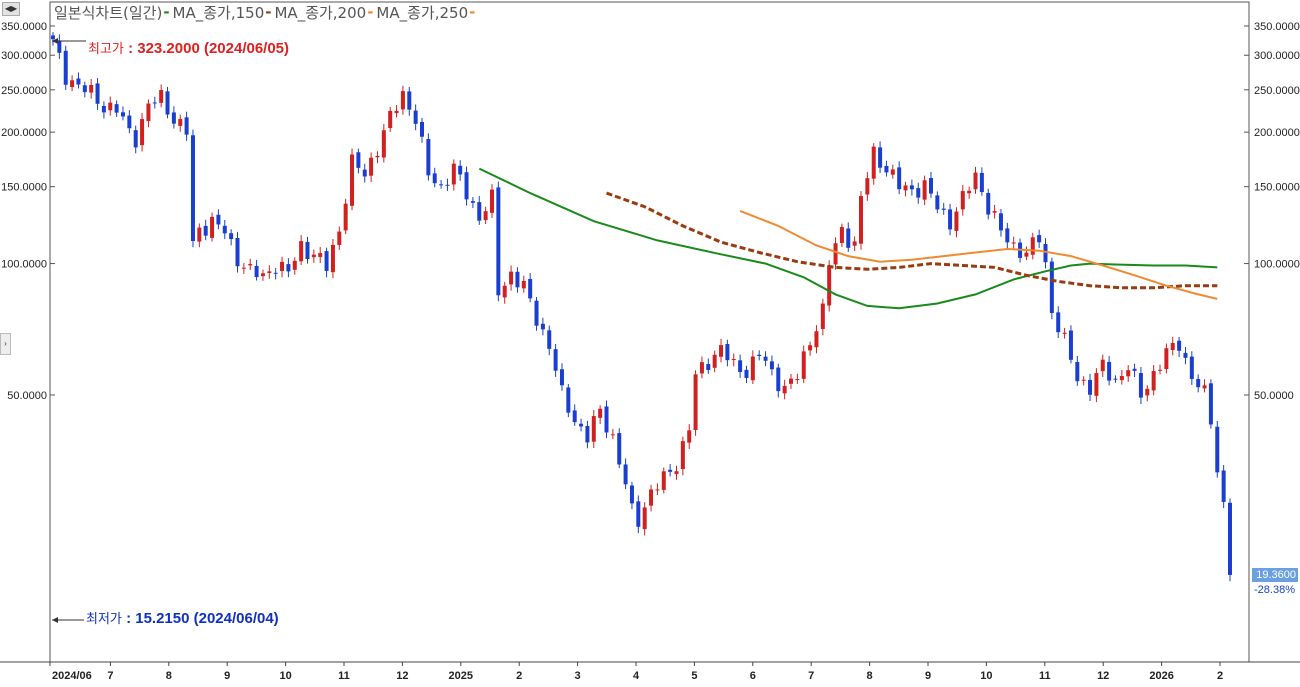 Image resolution: width=1300 pixels, height=687 pixels. Describe the element at coordinates (650, 674) in the screenshot. I see `x-axis-band` at that location.